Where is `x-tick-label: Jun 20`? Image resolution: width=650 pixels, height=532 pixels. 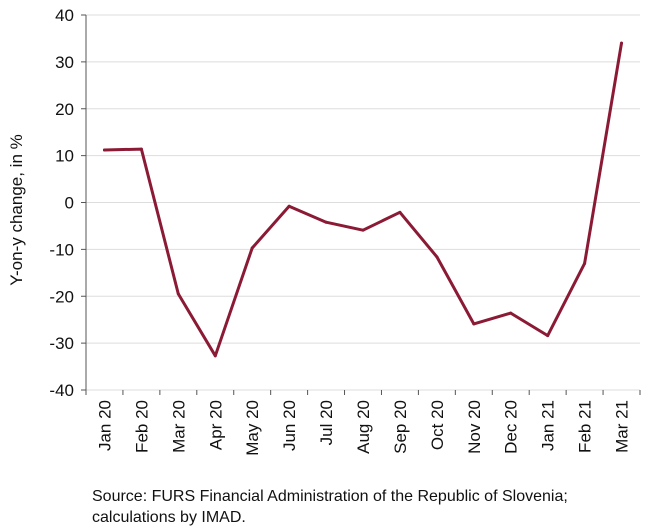
x-tick-label: Jun 20 is located at coordinates (289, 425).